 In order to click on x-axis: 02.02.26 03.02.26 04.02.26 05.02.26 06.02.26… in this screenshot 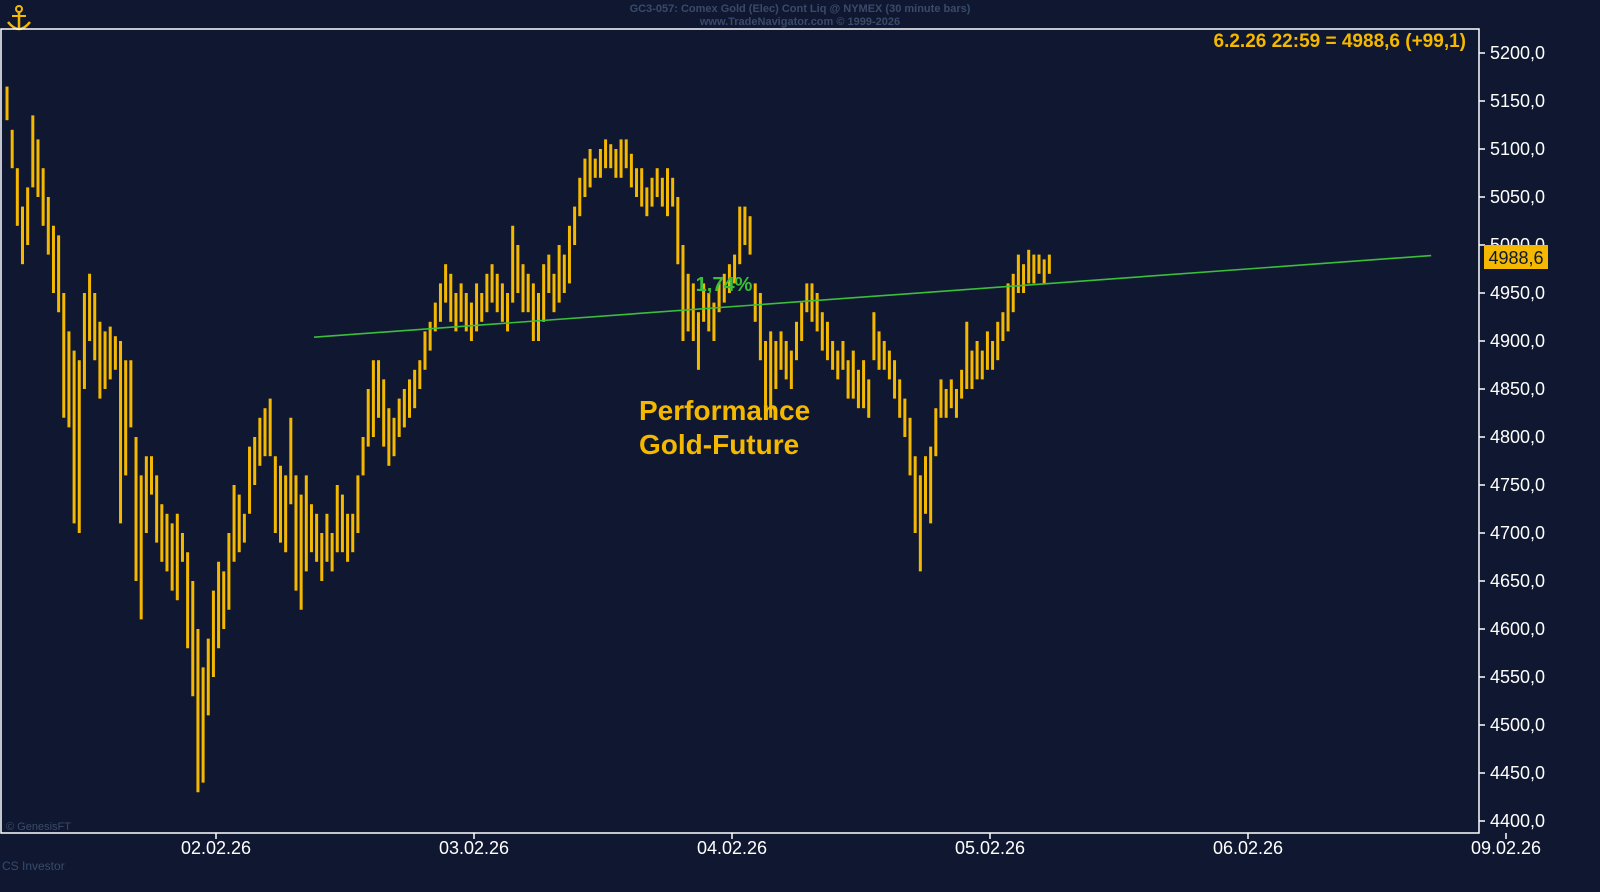, I will do `click(861, 845)`.